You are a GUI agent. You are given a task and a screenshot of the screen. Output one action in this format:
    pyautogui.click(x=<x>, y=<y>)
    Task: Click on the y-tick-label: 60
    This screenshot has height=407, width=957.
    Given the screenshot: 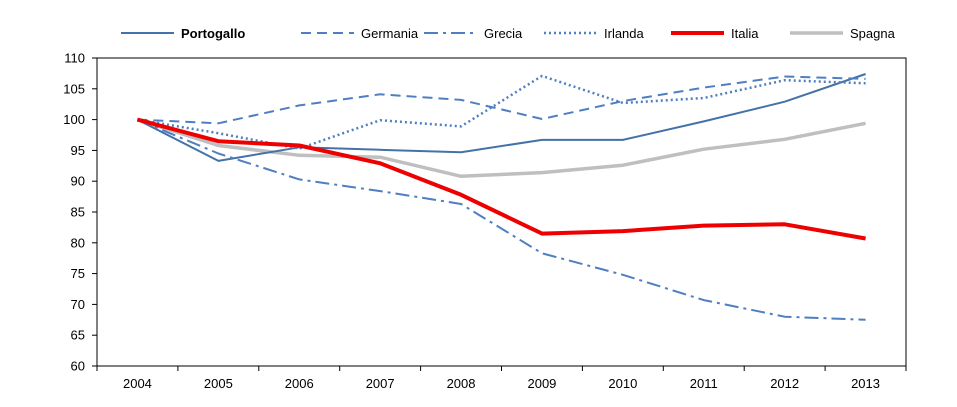 What is the action you would take?
    pyautogui.click(x=78, y=366)
    